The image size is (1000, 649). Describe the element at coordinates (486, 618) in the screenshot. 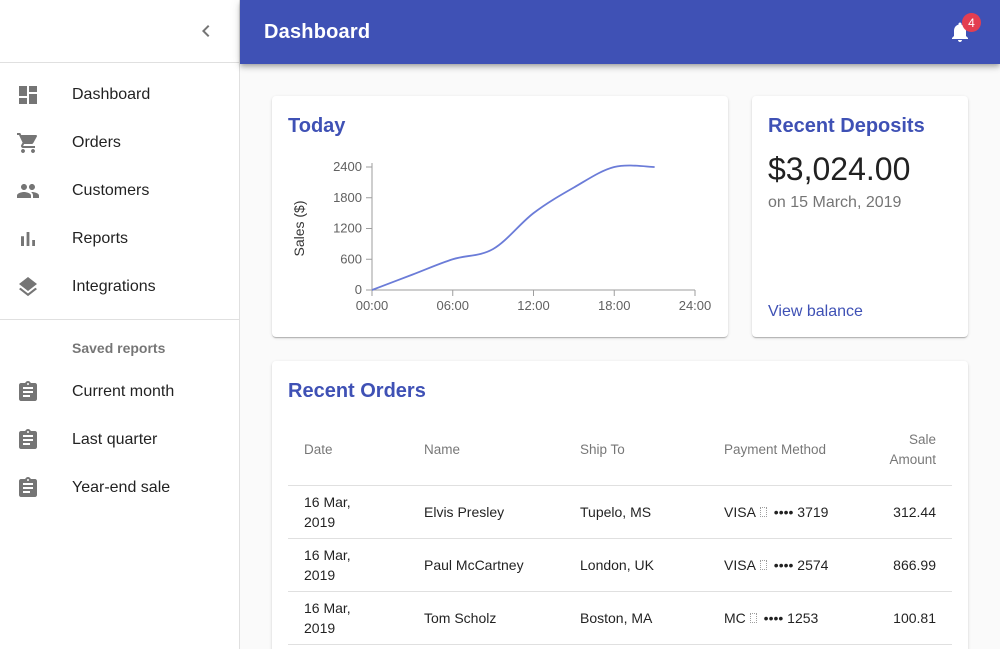

I see `order-name: Tom Scholz` at that location.